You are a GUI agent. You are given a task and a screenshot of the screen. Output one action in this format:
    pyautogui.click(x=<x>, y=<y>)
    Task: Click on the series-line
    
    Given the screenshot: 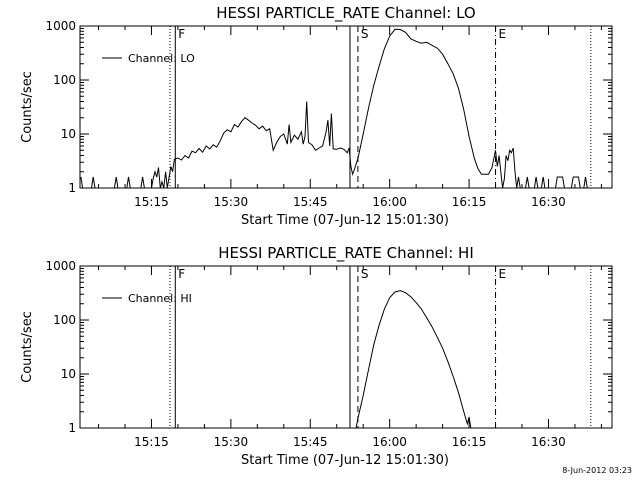 What is the action you would take?
    pyautogui.click(x=413, y=359)
    